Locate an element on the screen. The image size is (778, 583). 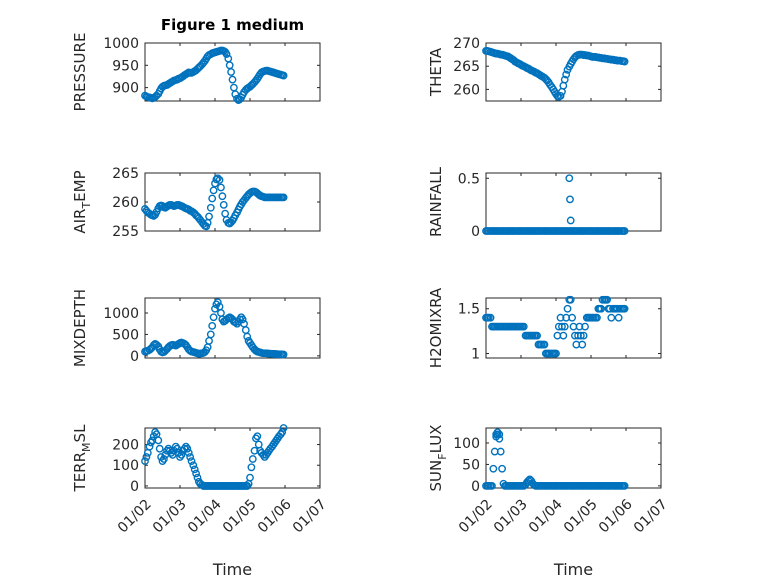
x-axis-label: Time is located at coordinates (232, 569).